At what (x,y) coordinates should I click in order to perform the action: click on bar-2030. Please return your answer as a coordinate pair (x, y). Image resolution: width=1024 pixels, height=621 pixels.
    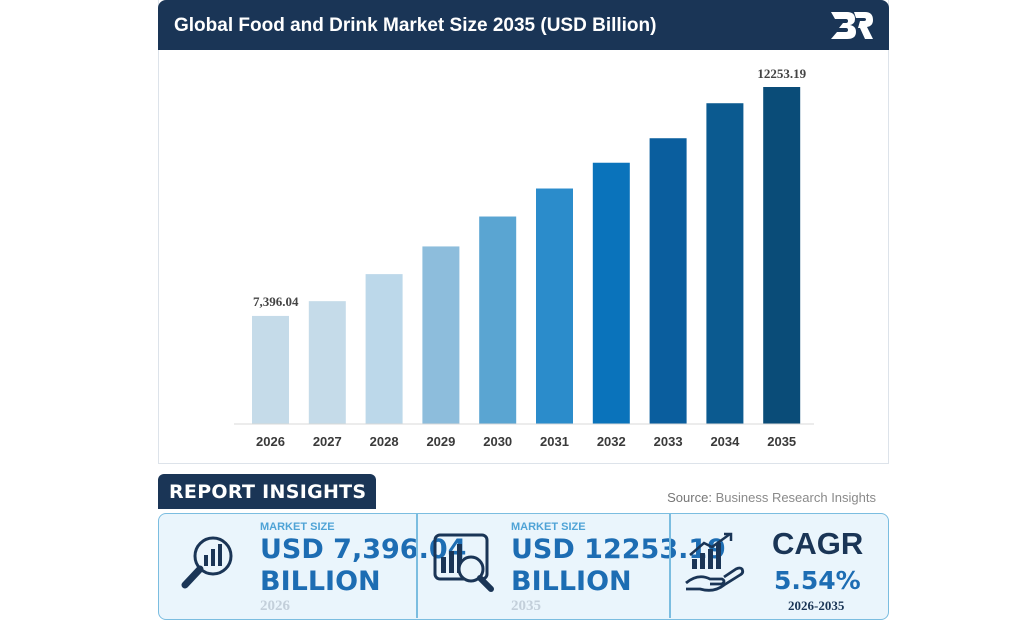
    Looking at the image, I should click on (498, 320).